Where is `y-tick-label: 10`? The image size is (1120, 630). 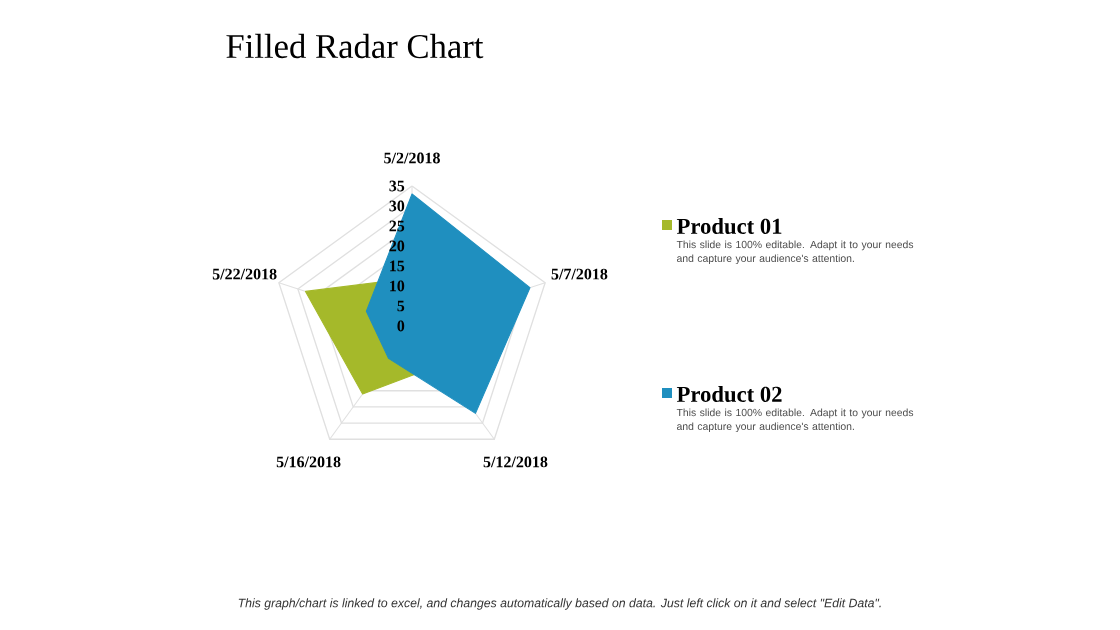 y-tick-label: 10 is located at coordinates (397, 286).